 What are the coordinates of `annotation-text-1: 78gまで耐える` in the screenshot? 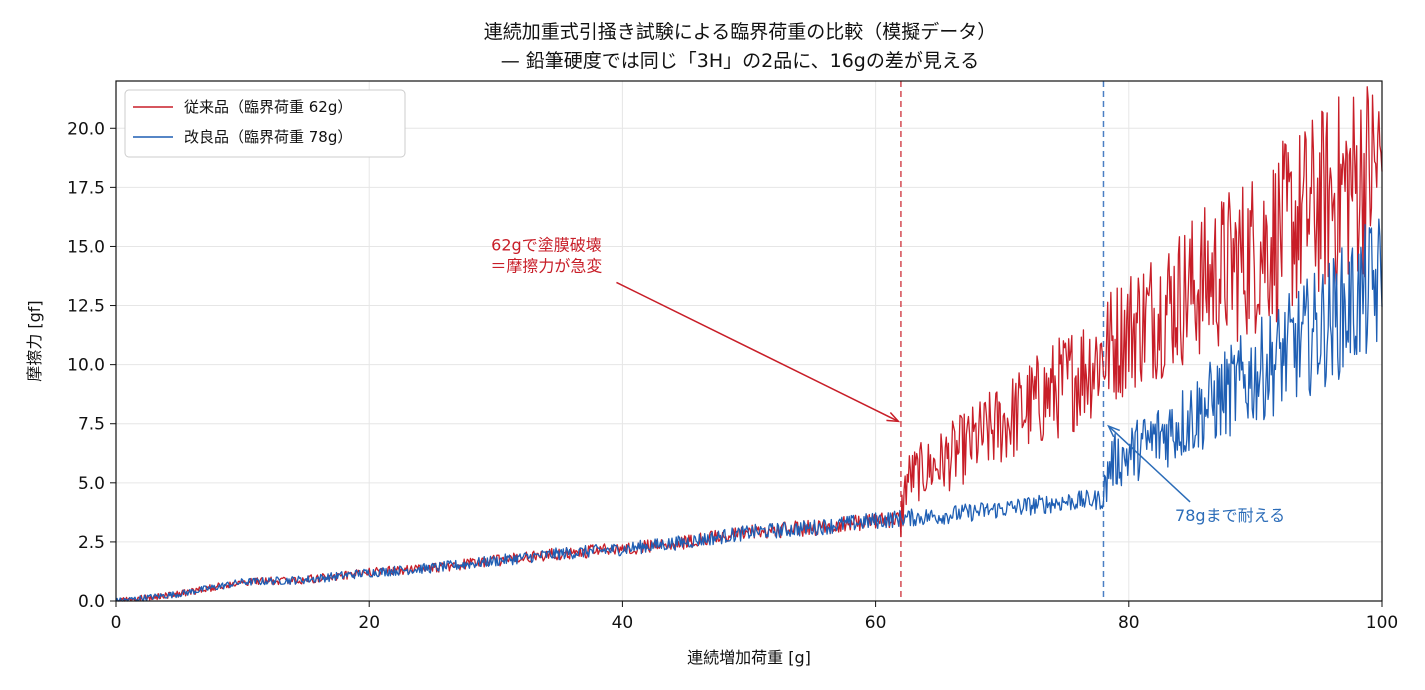 It's located at (1230, 515).